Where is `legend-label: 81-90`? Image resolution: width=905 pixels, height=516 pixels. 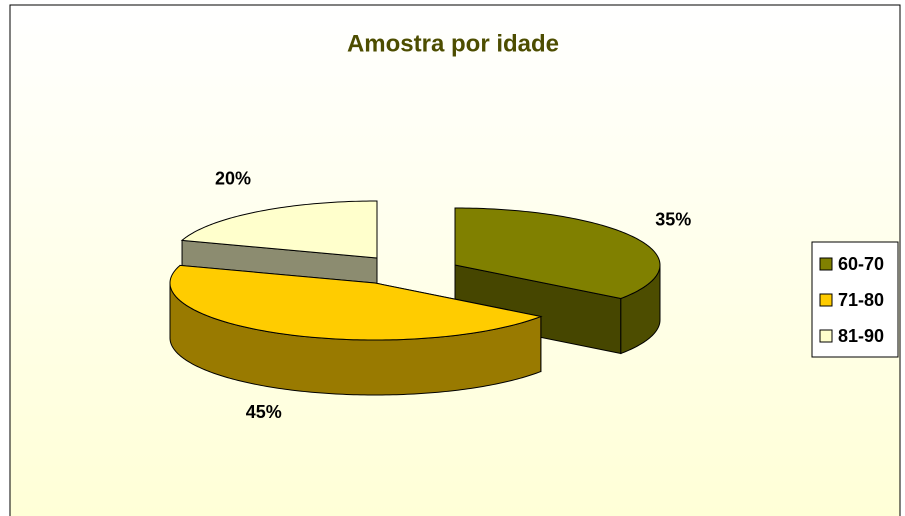
legend-label: 81-90 is located at coordinates (861, 336).